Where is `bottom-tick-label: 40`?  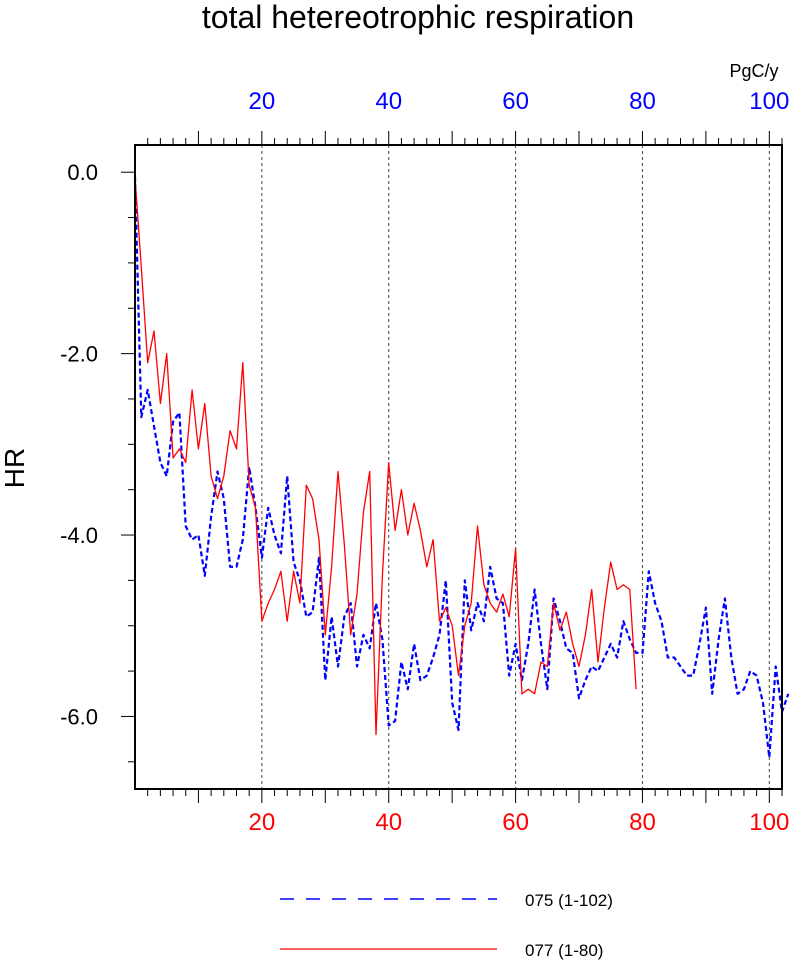
bottom-tick-label: 40 is located at coordinates (388, 822).